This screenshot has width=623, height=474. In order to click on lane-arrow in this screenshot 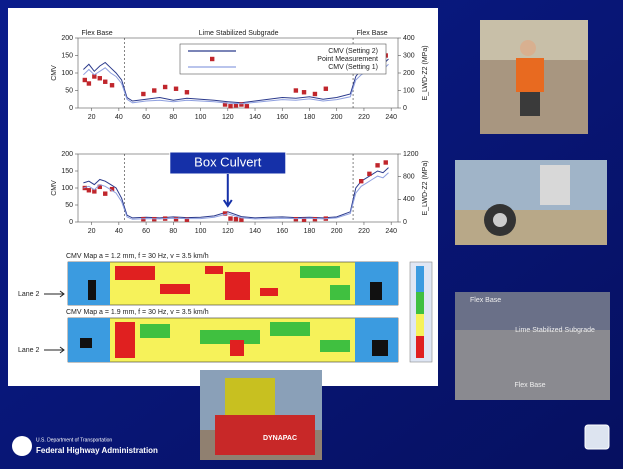, I will do `click(54, 322)`.